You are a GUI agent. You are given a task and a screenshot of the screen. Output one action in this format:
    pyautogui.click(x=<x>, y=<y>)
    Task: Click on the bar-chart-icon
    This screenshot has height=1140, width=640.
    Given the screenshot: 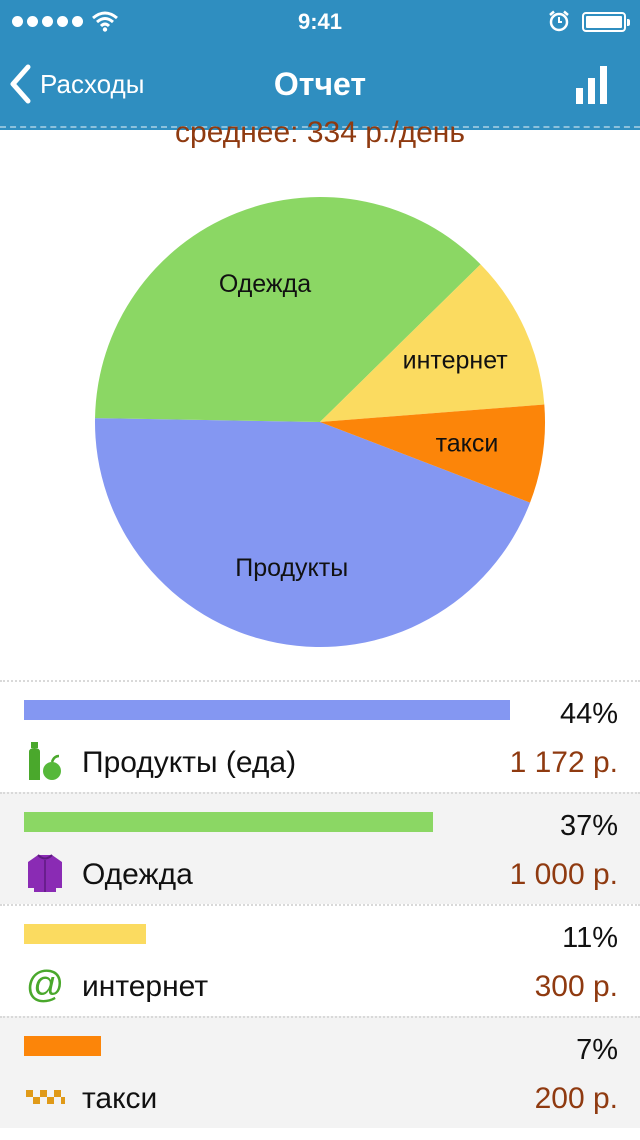 What is the action you would take?
    pyautogui.click(x=592, y=85)
    